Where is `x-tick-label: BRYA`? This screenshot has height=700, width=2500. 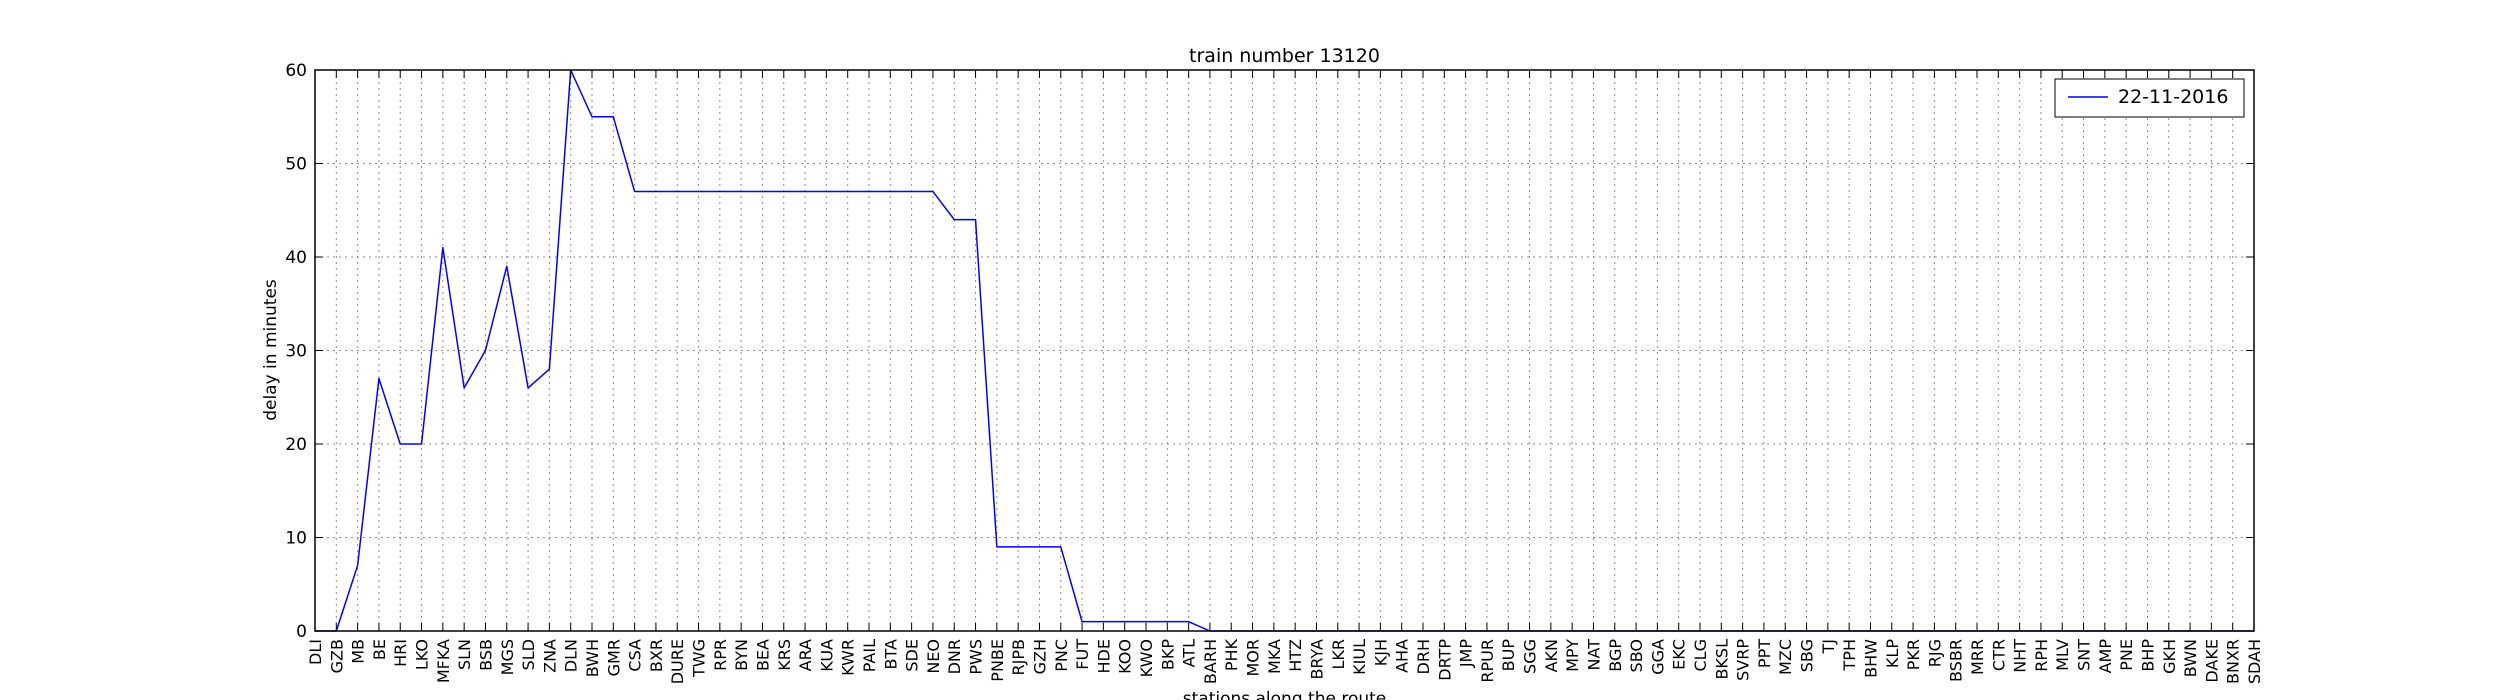 x-tick-label: BRYA is located at coordinates (1316, 659).